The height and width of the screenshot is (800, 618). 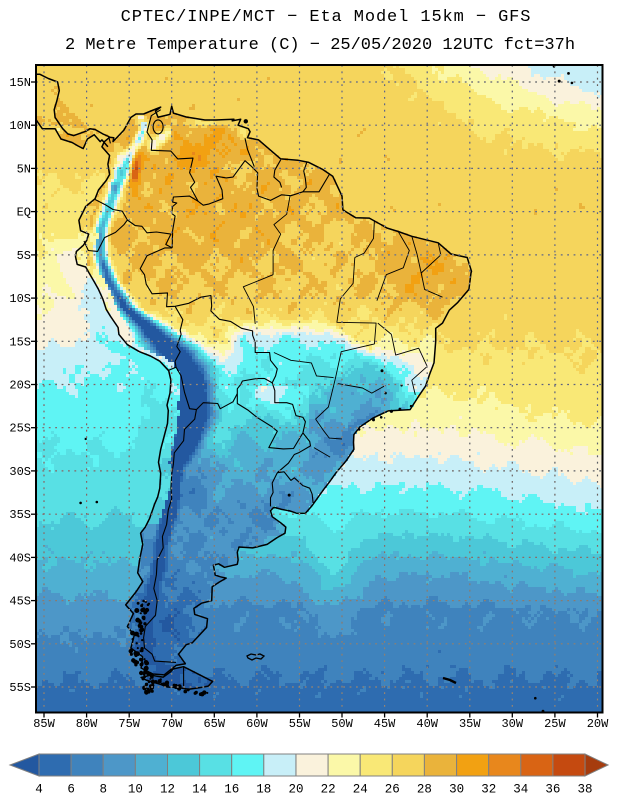 I want to click on svg-text: 45S, so click(x=20, y=602).